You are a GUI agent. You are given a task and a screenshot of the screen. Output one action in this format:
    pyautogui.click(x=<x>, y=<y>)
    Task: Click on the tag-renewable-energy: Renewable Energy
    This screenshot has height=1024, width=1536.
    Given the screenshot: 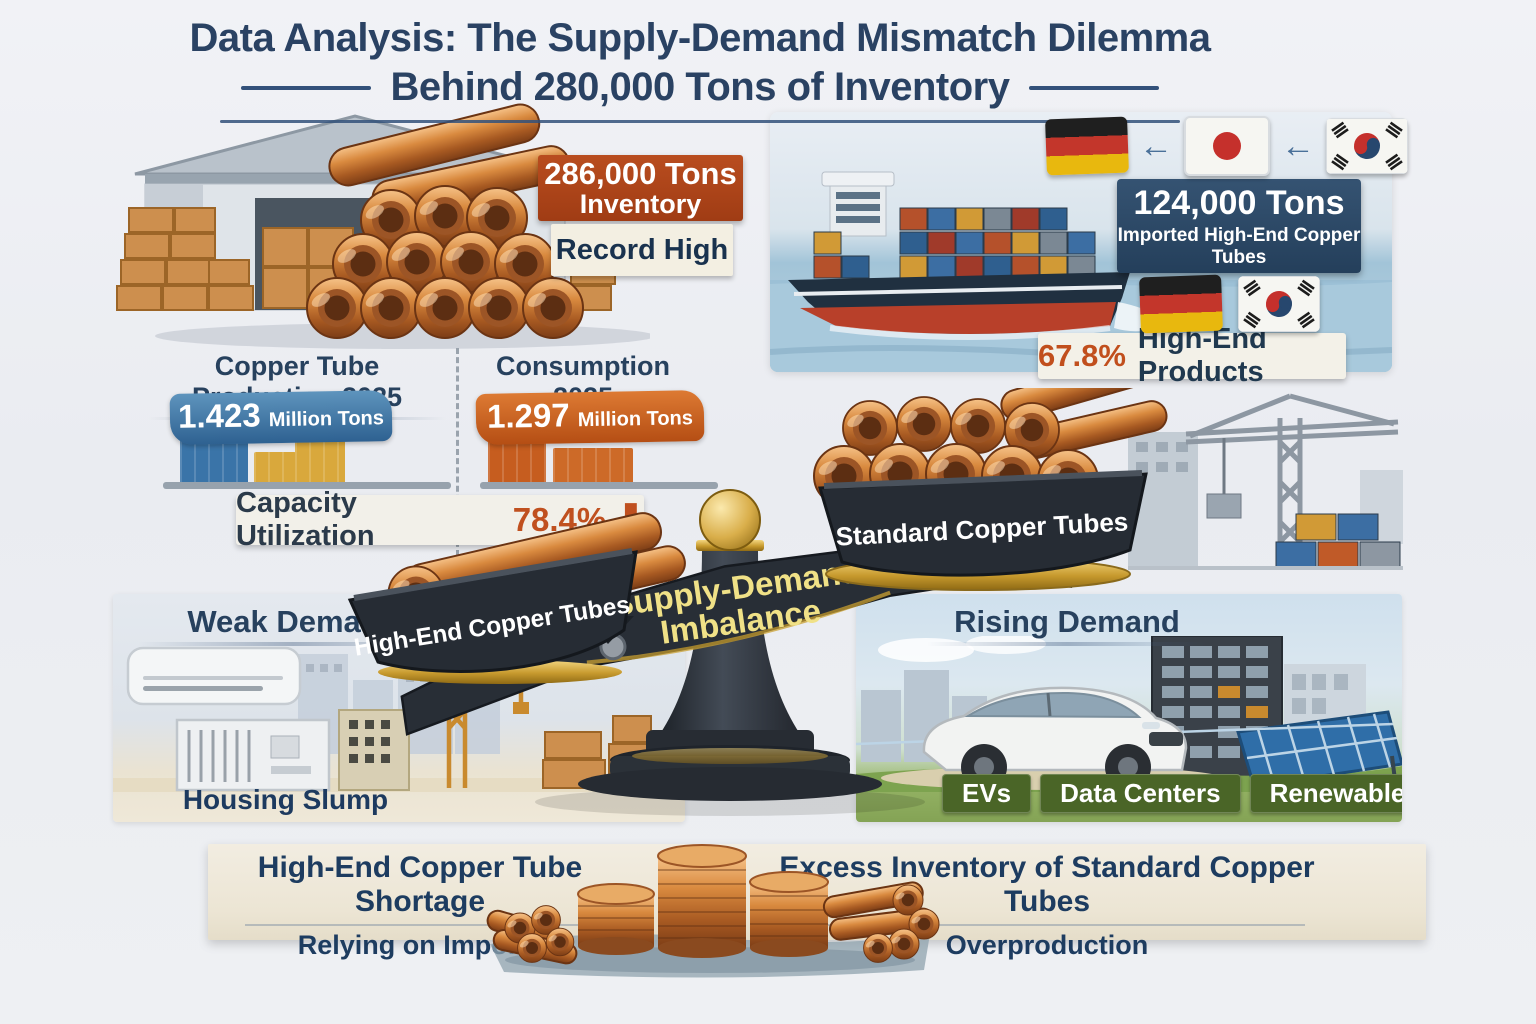 What is the action you would take?
    pyautogui.click(x=1325, y=793)
    